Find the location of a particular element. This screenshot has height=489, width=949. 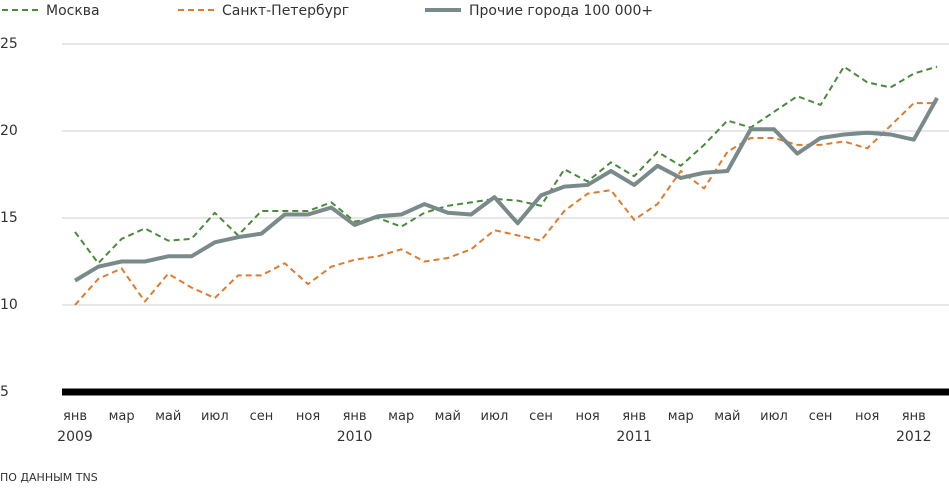

y-axis-ticks: 5 10 15 20 25 is located at coordinates (9, 218).